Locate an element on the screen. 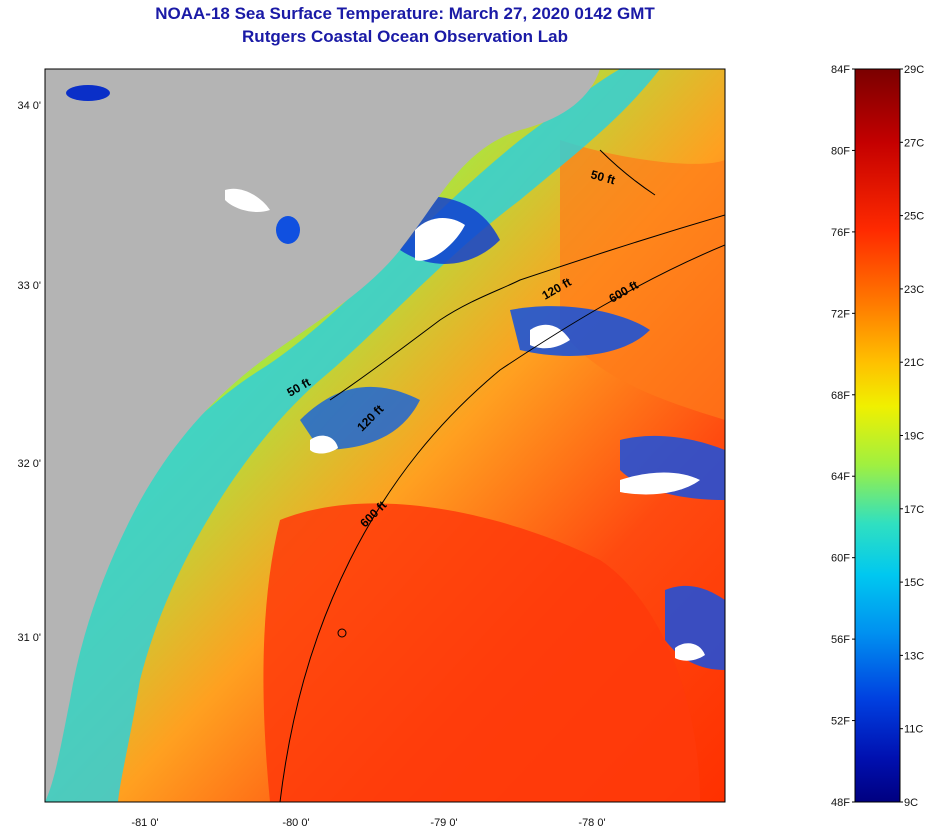 Image resolution: width=928 pixels, height=832 pixels. contour-50ft-north is located at coordinates (627, 172).